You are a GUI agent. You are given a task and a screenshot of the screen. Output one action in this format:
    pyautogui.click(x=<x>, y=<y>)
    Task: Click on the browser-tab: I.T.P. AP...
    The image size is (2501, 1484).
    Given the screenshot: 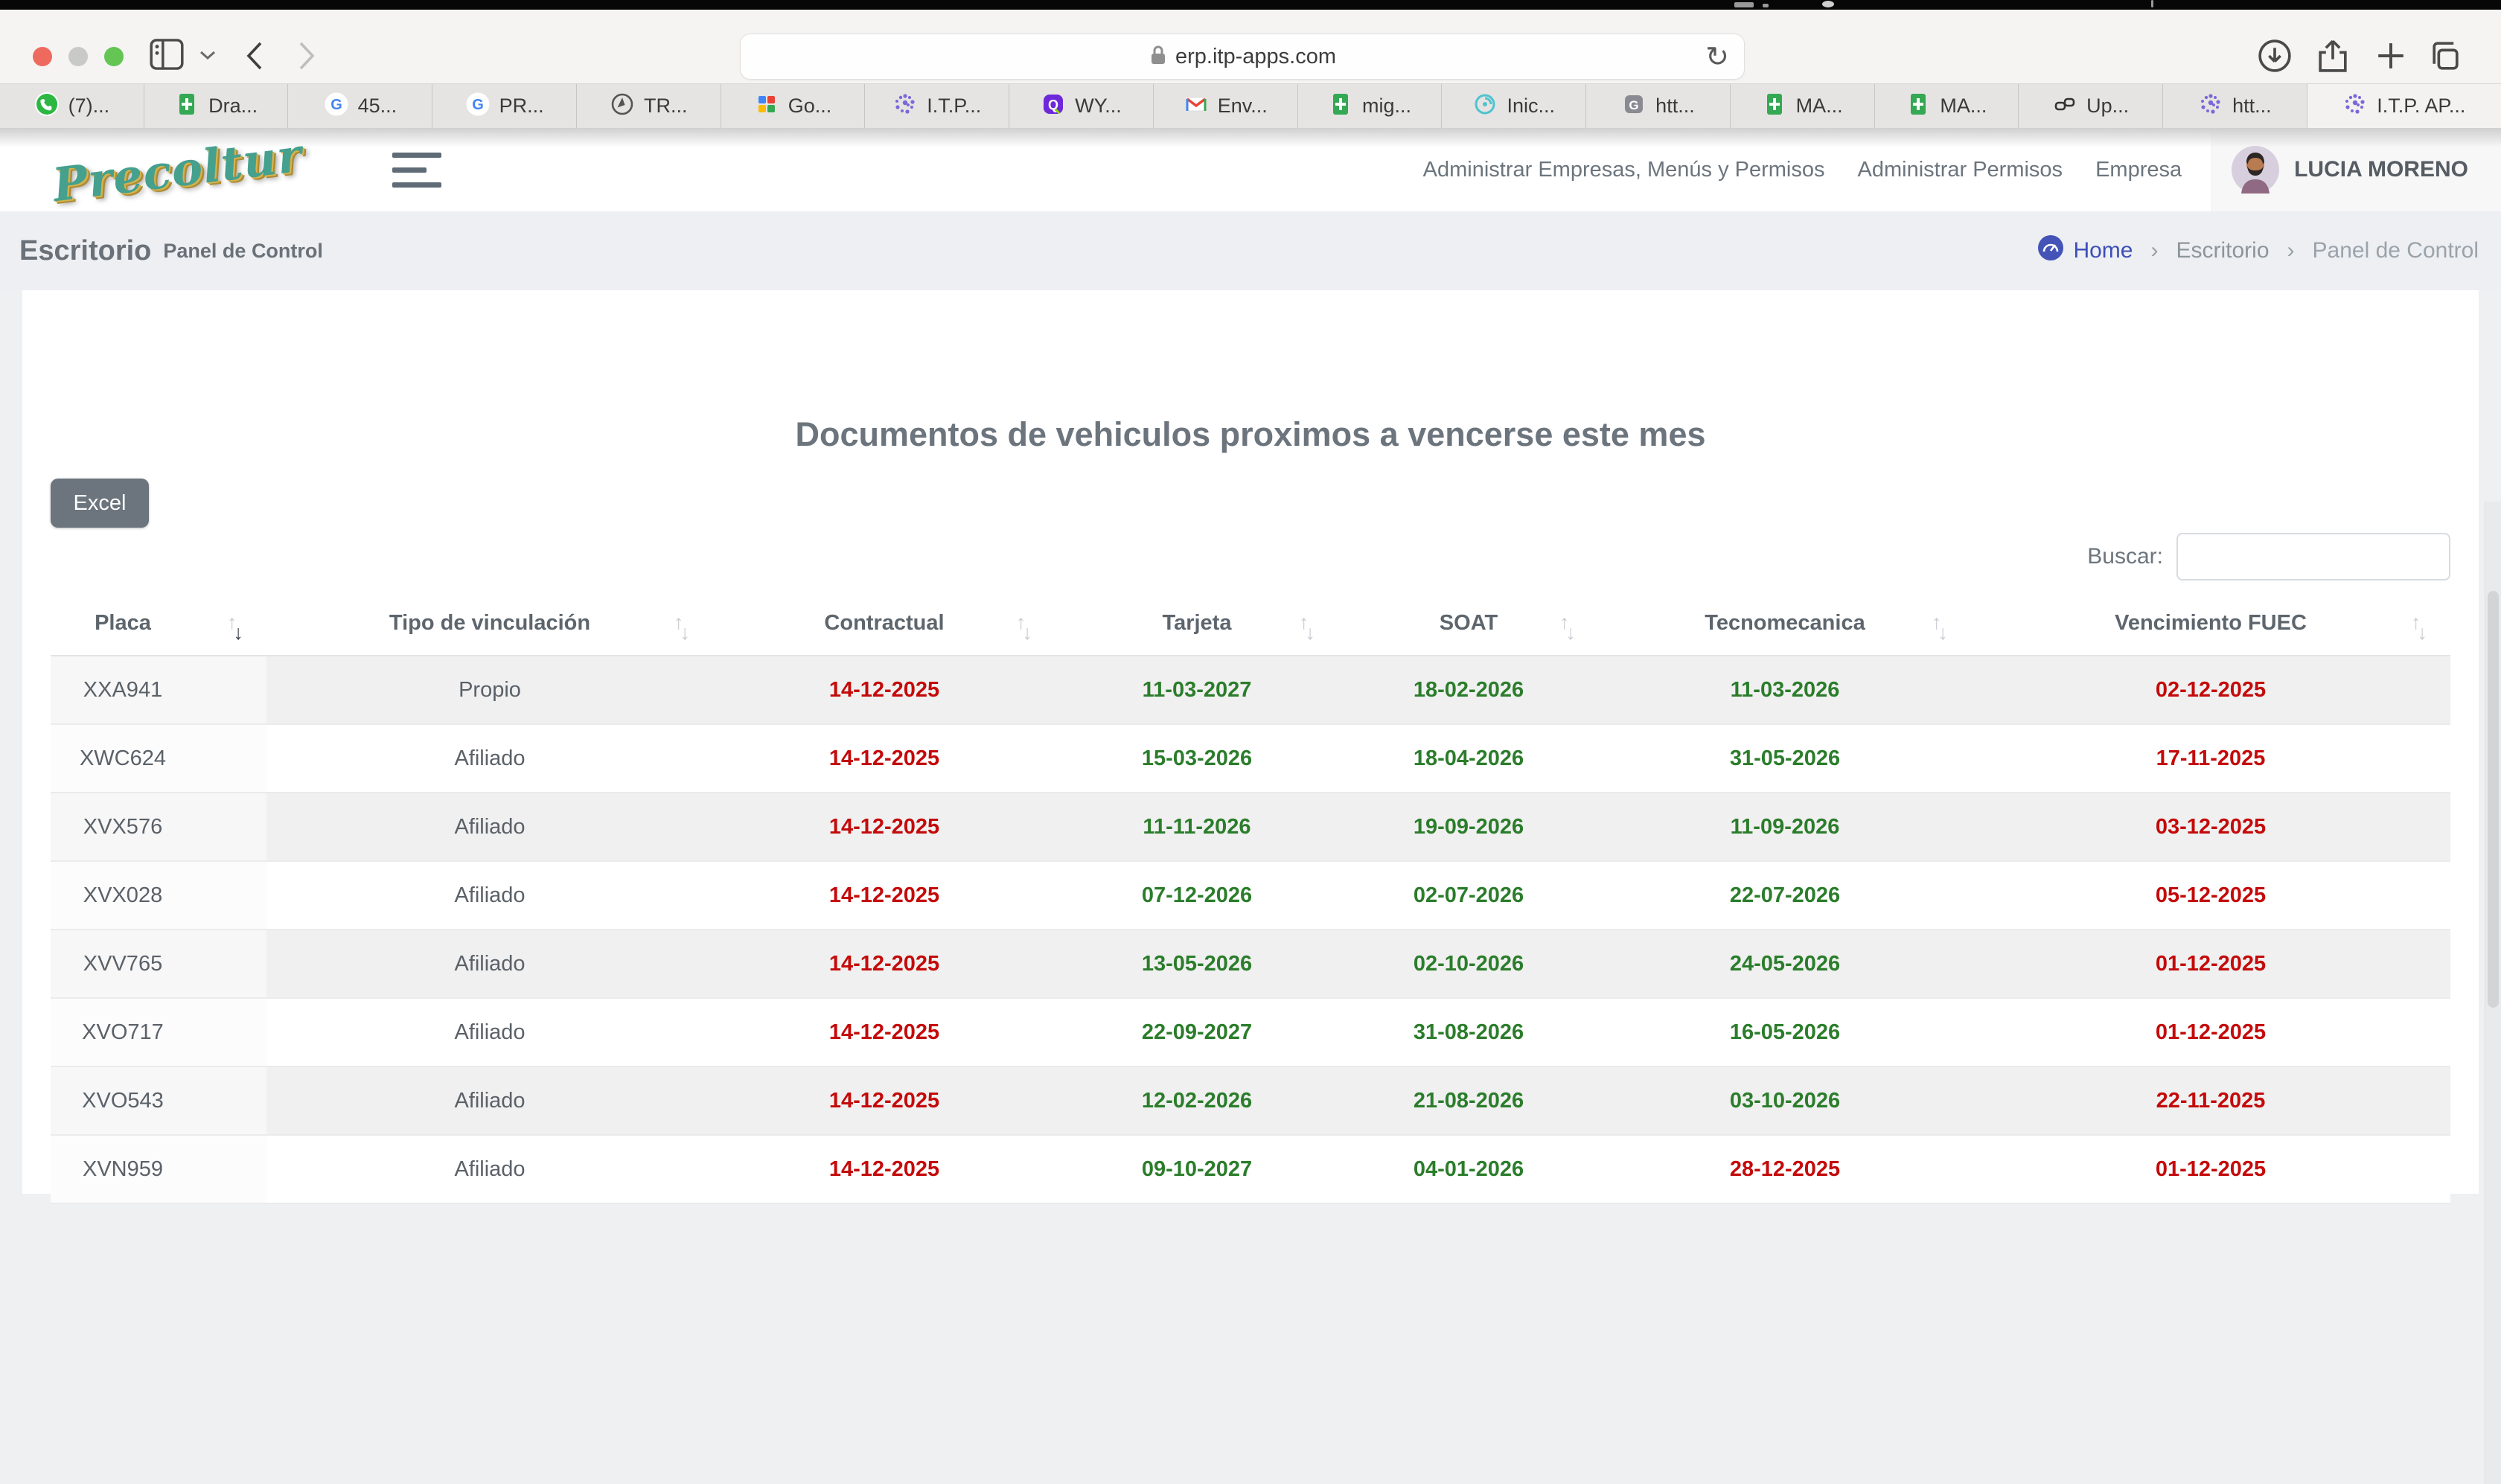 What is the action you would take?
    pyautogui.click(x=2404, y=106)
    